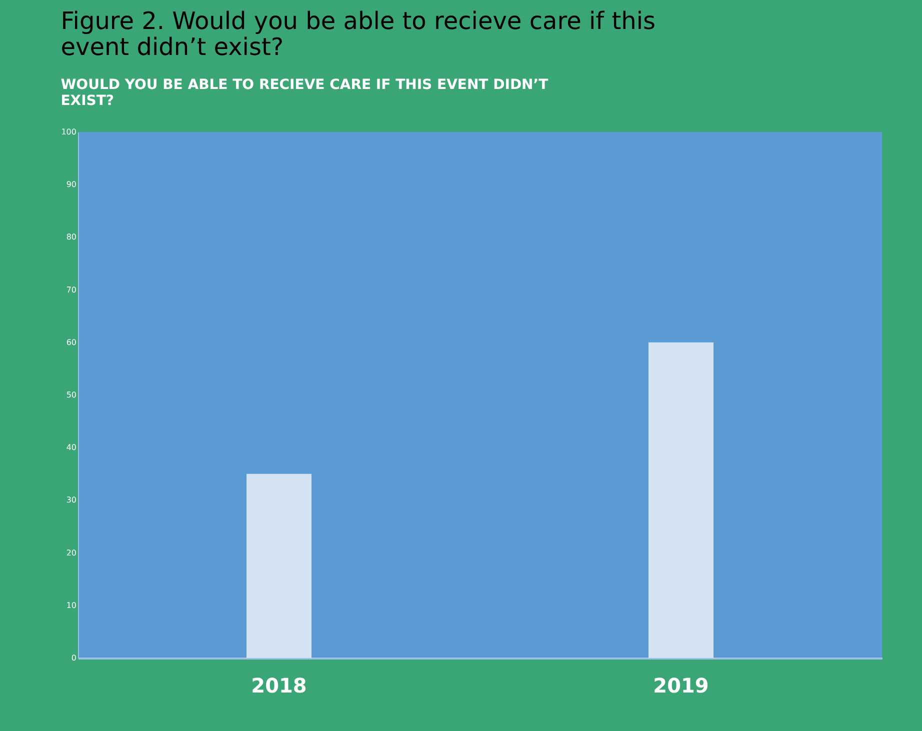 The image size is (922, 731). What do you see at coordinates (304, 93) in the screenshot?
I see `chart-subtitle: WOULD YOU BE ABLE TO RECIEVE CARE IF THIS EVENT DIDN’T EXIST?` at bounding box center [304, 93].